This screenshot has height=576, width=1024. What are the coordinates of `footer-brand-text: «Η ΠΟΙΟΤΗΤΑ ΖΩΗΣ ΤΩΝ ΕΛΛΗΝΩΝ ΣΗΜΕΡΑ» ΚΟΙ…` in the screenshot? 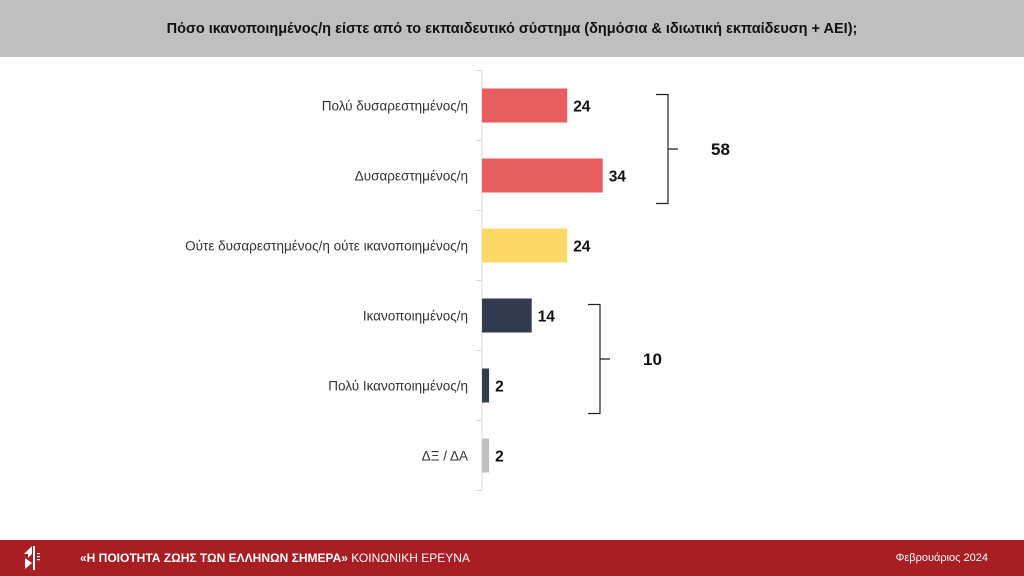 It's located at (275, 558).